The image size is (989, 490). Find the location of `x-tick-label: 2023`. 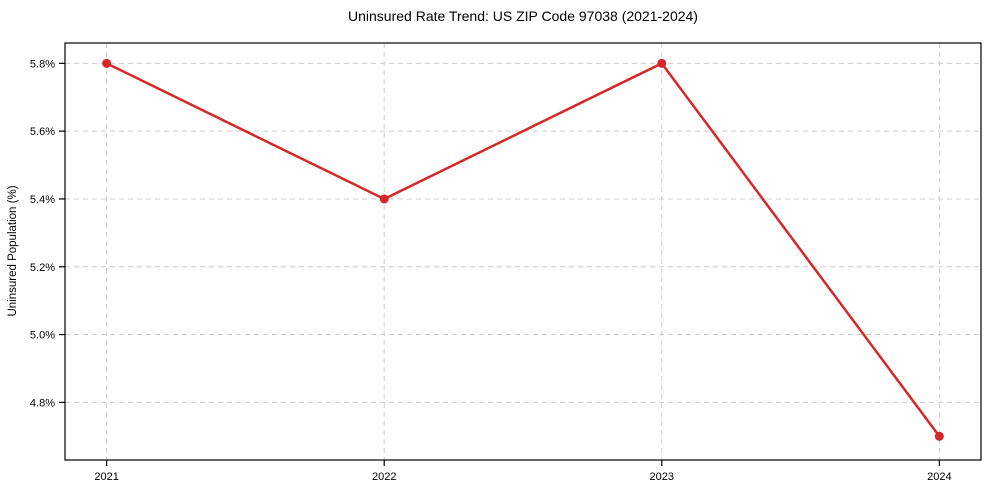

x-tick-label: 2023 is located at coordinates (662, 477).